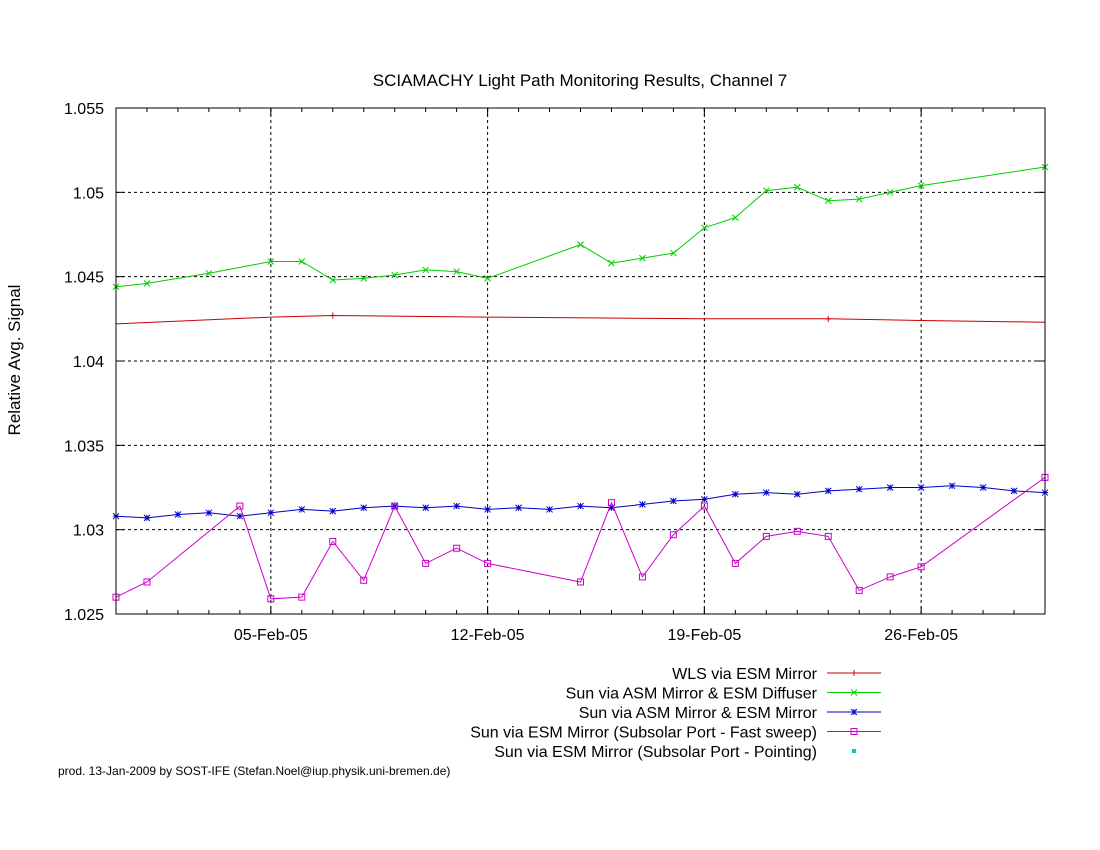 The width and height of the screenshot is (1100, 850). What do you see at coordinates (698, 713) in the screenshot?
I see `legend-label: Sun via ASM Mirror & ESM Mirror` at bounding box center [698, 713].